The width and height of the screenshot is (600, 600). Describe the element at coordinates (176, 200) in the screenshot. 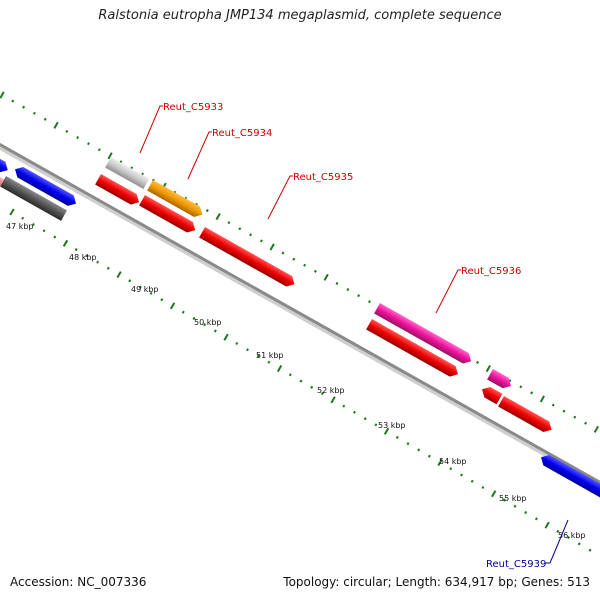

I see `gene-feature-orange` at that location.